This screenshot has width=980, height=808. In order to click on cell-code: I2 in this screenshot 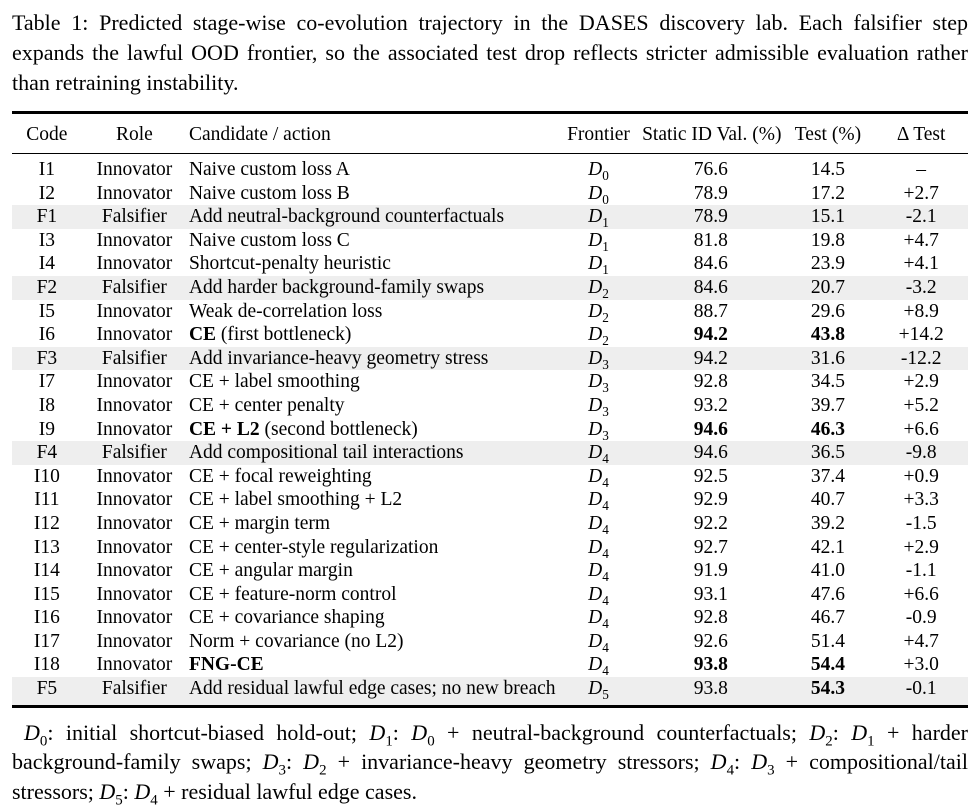, I will do `click(47, 193)`.